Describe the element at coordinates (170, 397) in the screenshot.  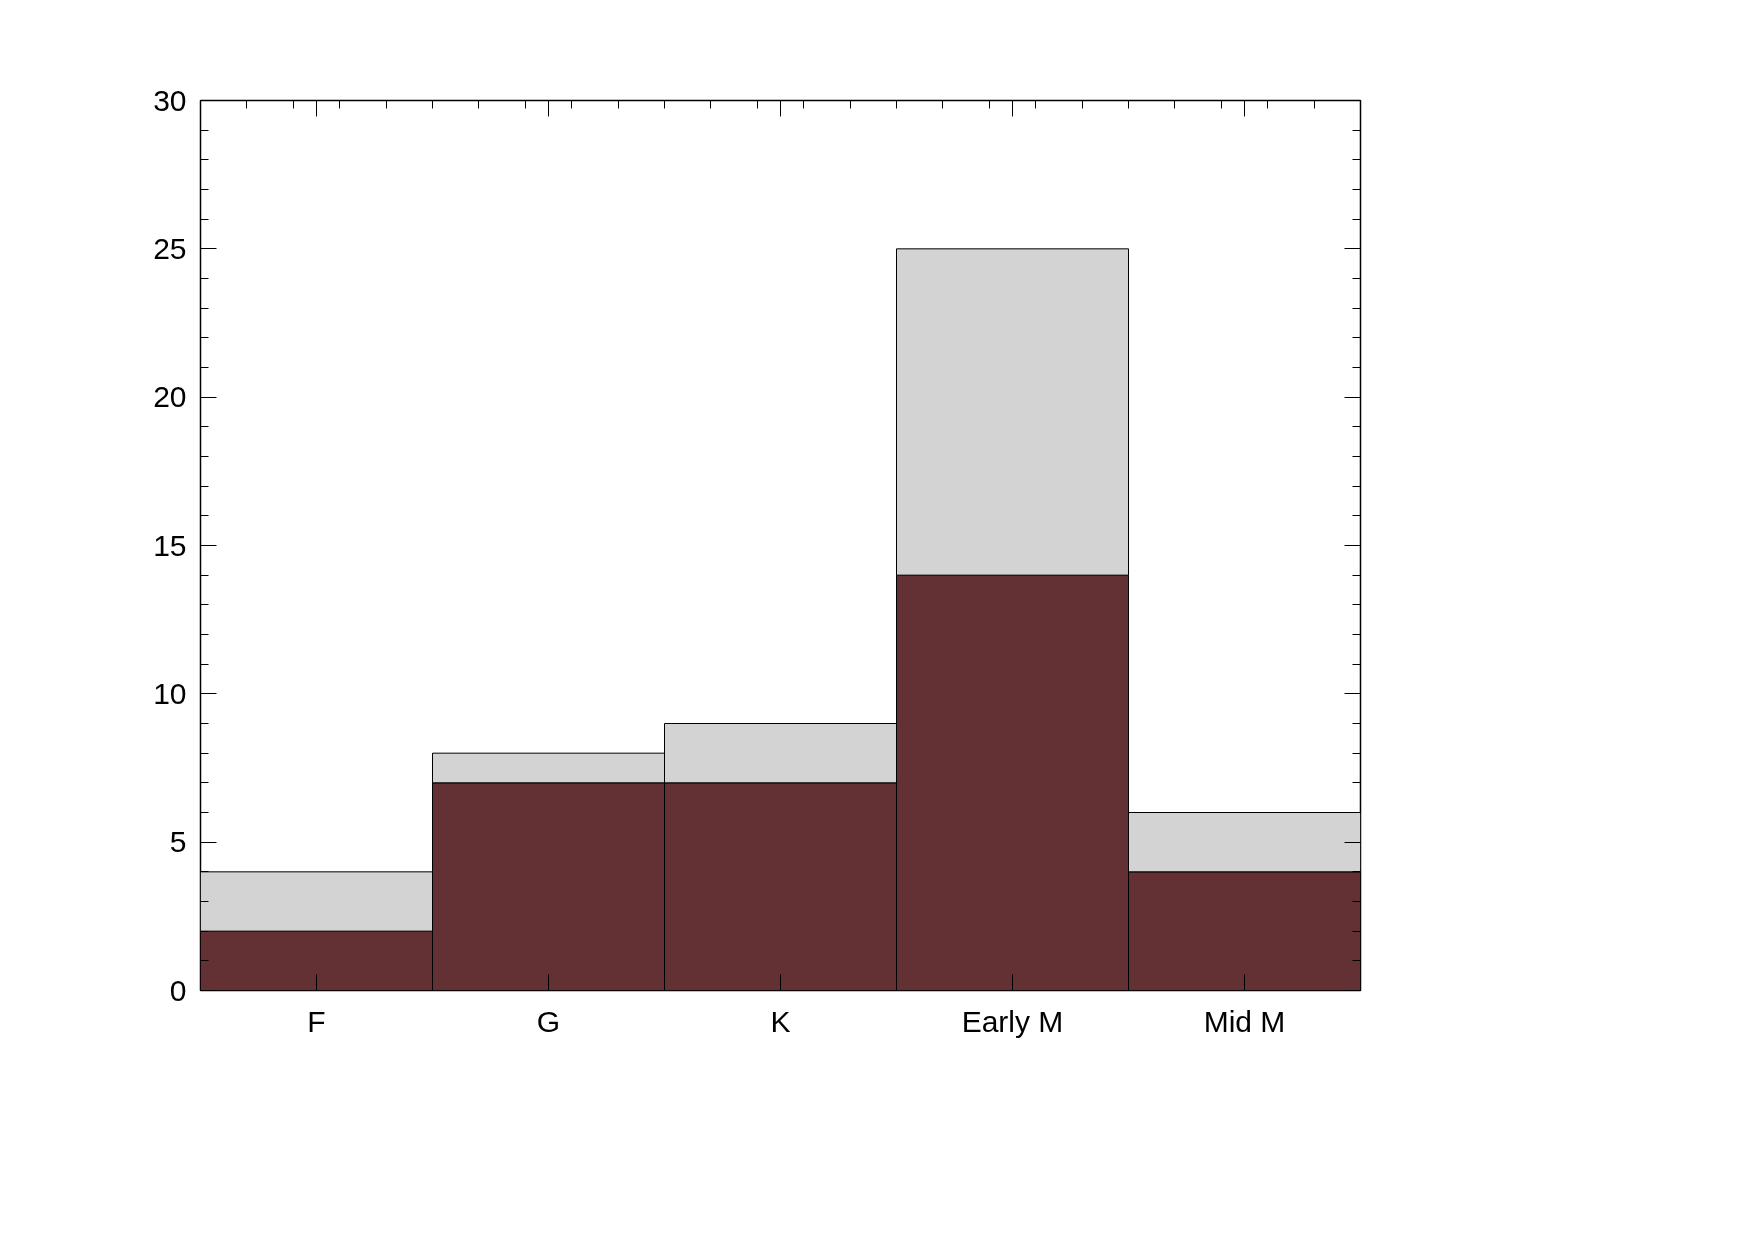
I see `y-tick-label: 20` at that location.